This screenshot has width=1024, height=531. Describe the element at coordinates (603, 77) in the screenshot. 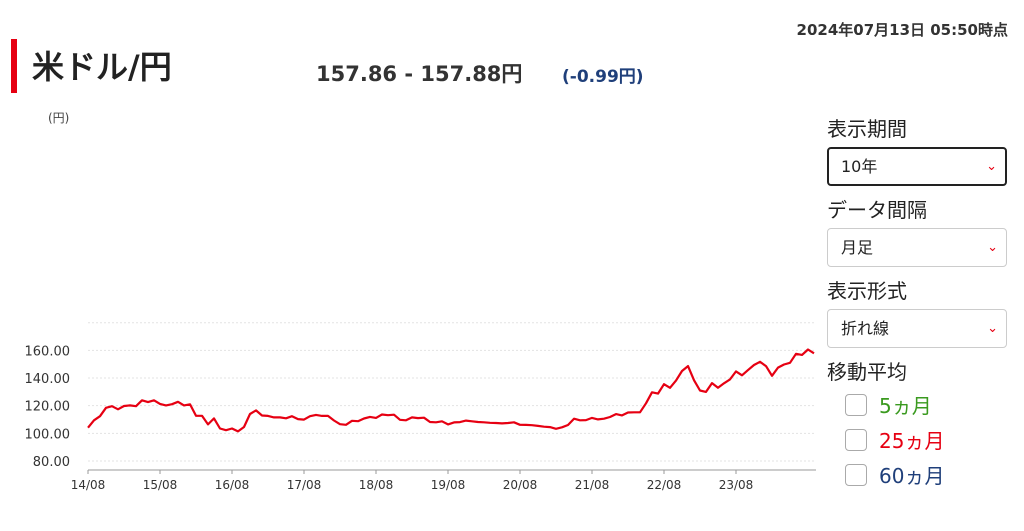

I see `price-change: (-0.99円)` at that location.